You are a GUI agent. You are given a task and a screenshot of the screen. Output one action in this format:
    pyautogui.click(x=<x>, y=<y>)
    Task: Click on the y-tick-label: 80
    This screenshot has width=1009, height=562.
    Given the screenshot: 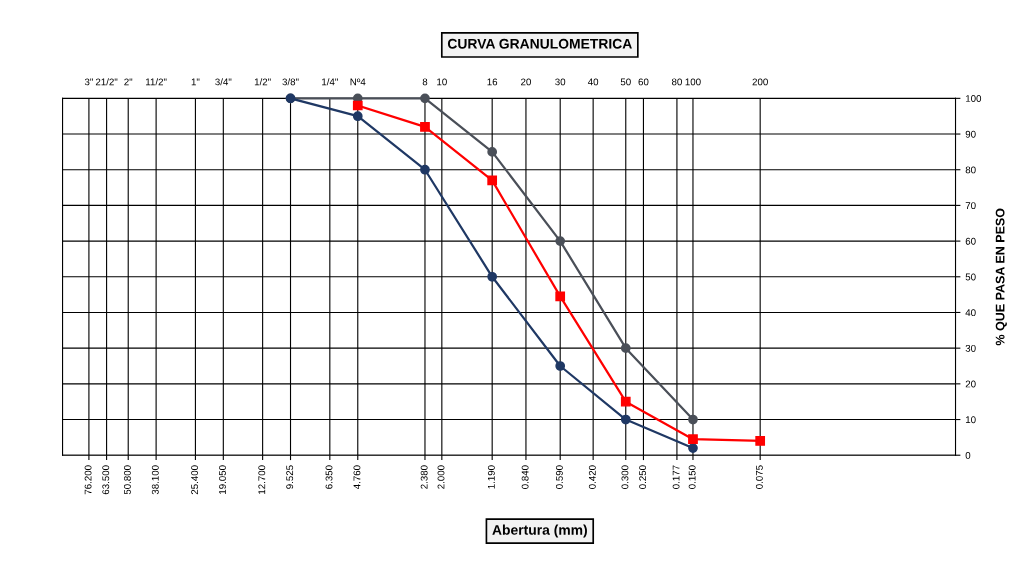 What is the action you would take?
    pyautogui.click(x=970, y=170)
    